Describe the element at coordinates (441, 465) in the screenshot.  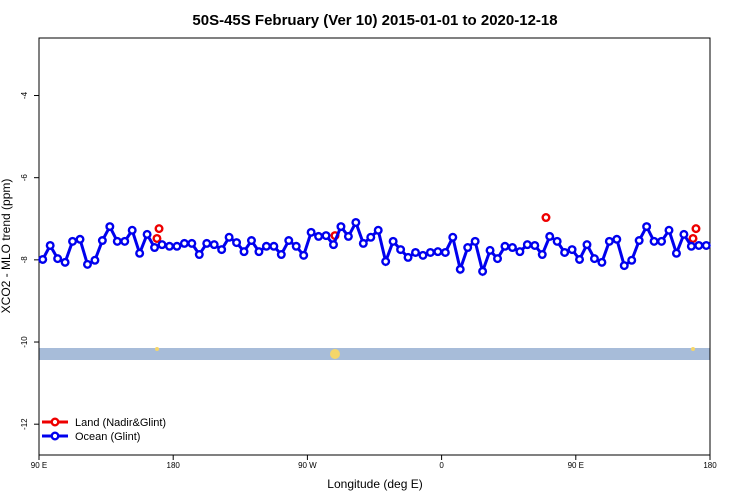
I see `x-tick-label: 0` at that location.